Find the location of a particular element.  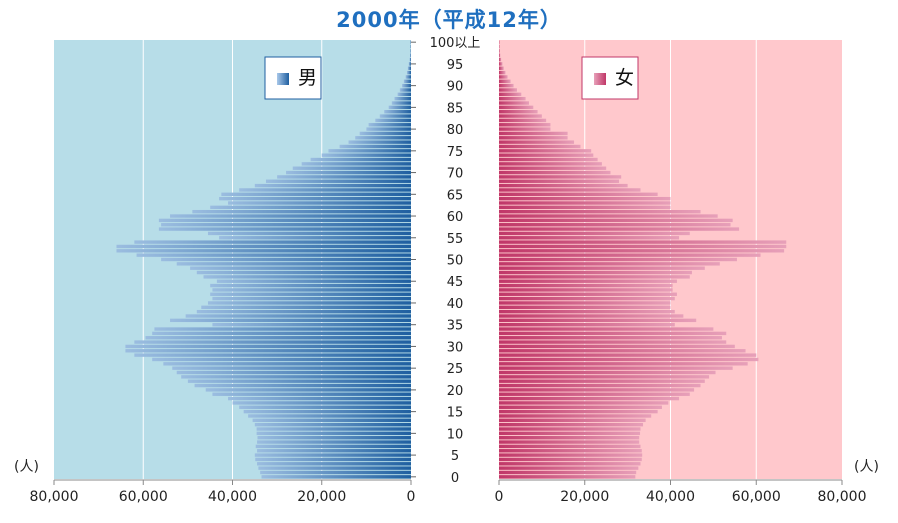

age-tick-label: 15 is located at coordinates (455, 413).